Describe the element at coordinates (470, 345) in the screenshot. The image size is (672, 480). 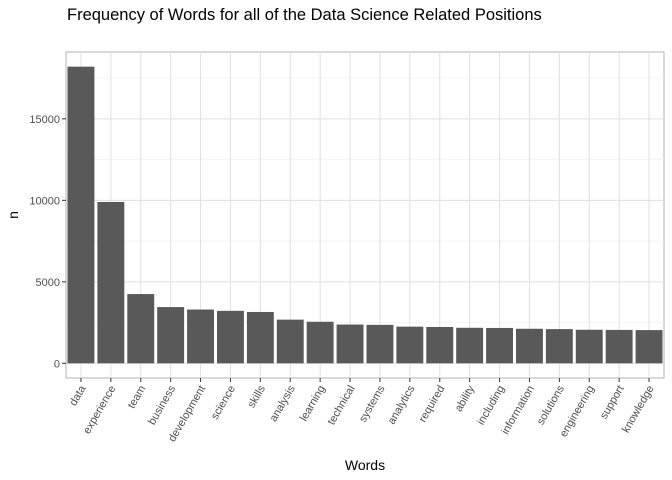
I see `bar-ability` at that location.